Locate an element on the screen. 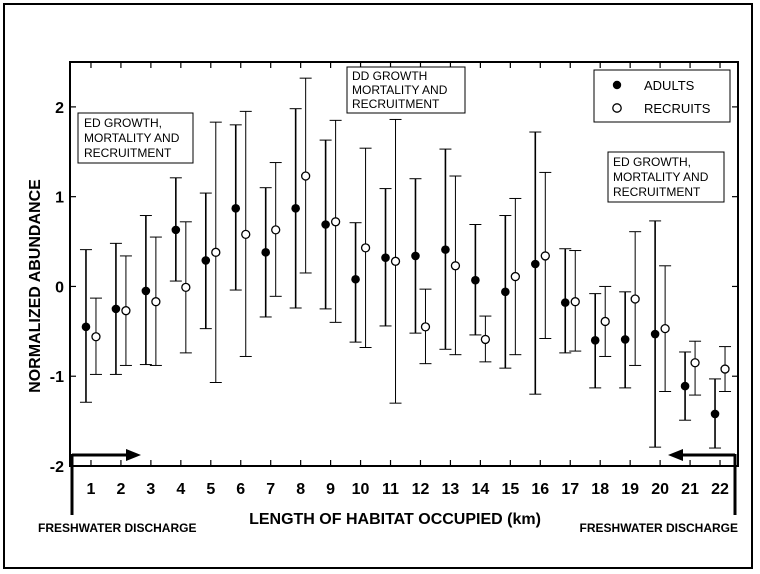 This screenshot has width=760, height=574. y-tick-label: 2 is located at coordinates (59, 108).